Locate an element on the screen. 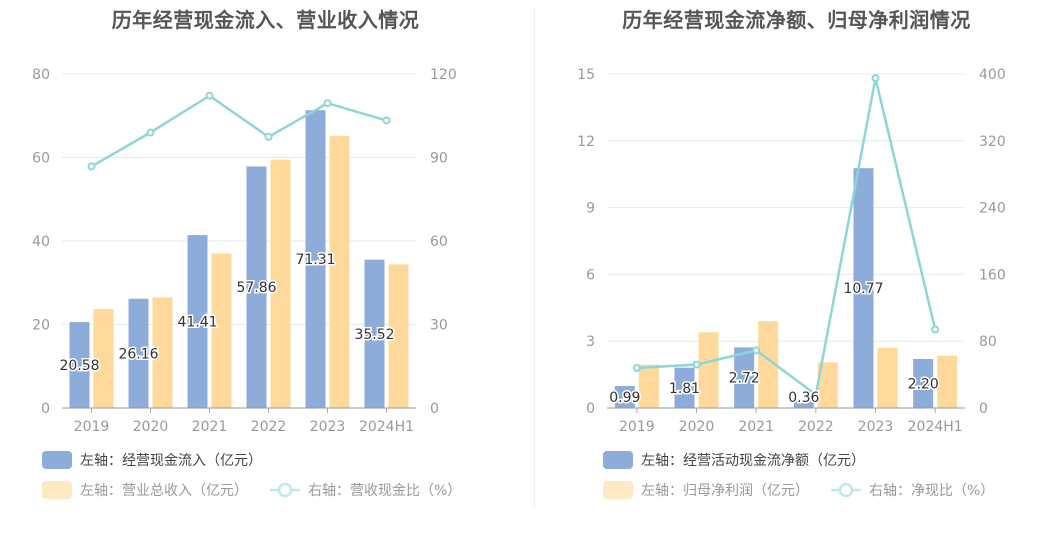 The width and height of the screenshot is (1062, 546). y-right-tick-label: 320 is located at coordinates (992, 142).